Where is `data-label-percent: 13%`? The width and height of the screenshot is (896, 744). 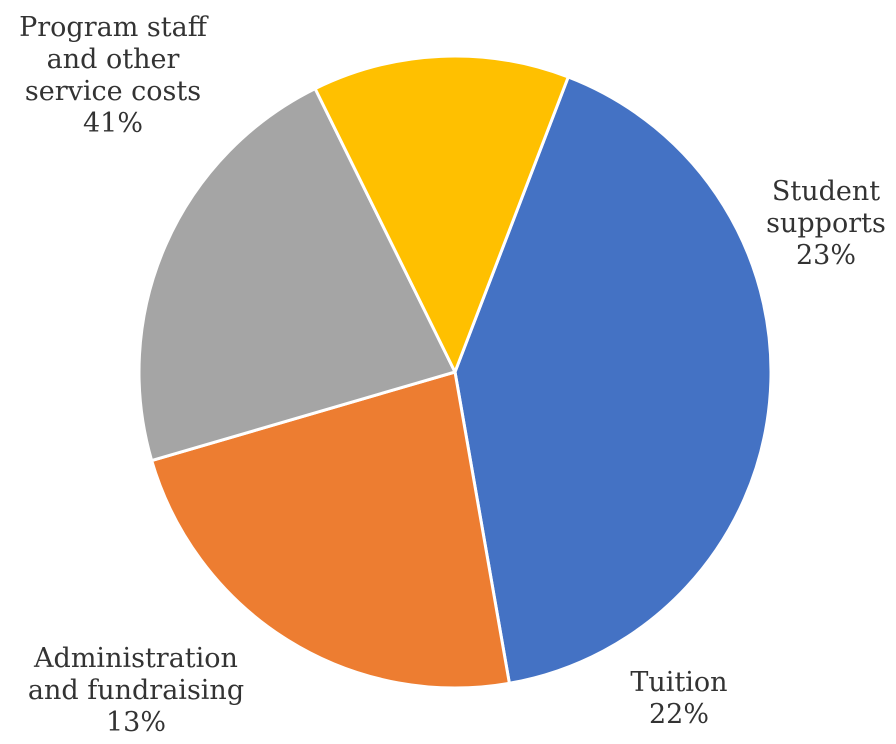
data-label-percent: 13% is located at coordinates (136, 722).